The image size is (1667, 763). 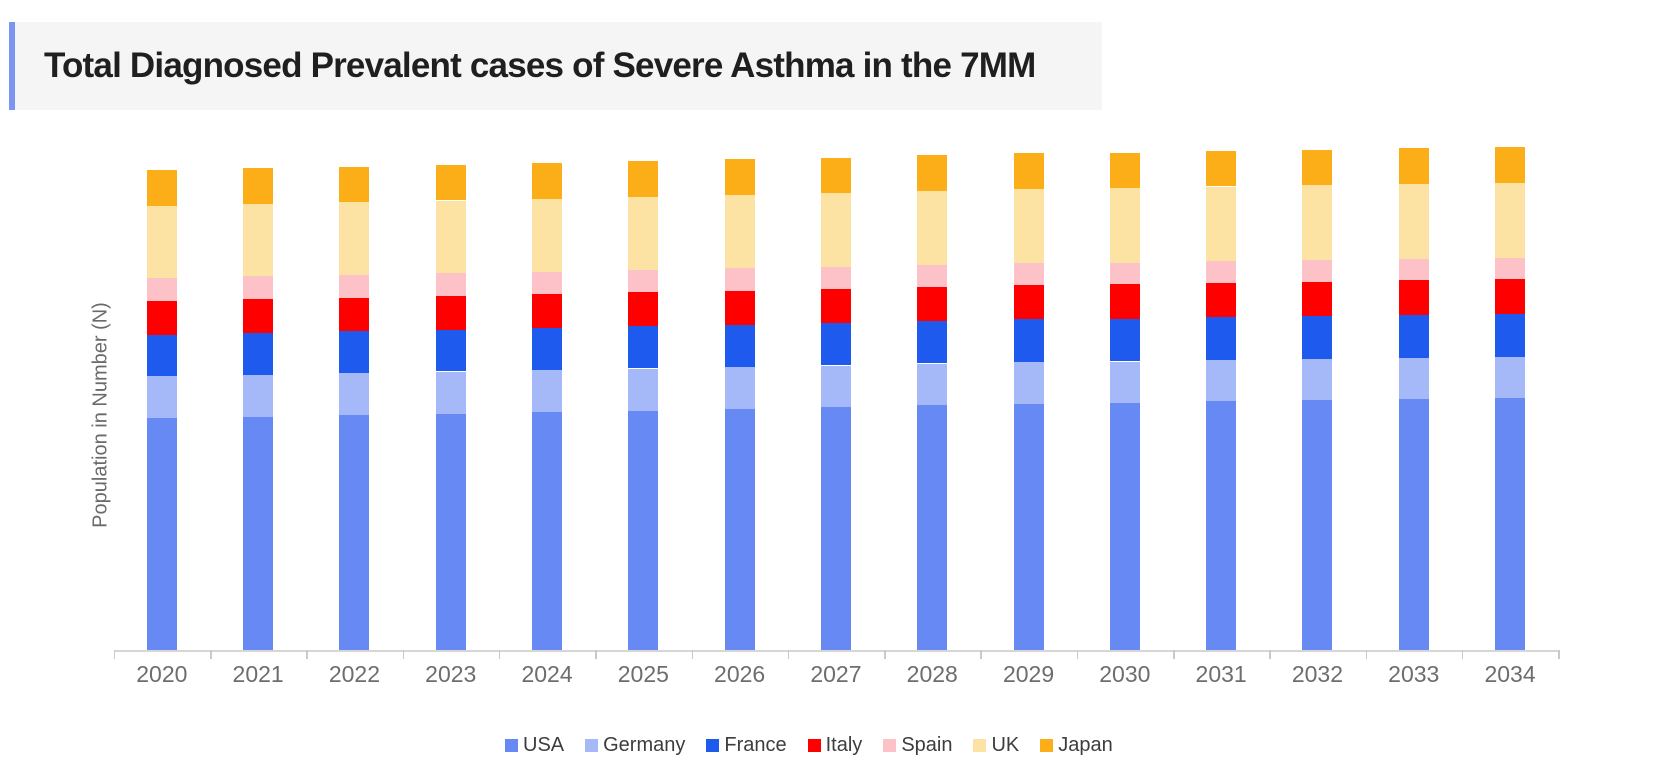 I want to click on bar-segment-france-2028, so click(x=932, y=342).